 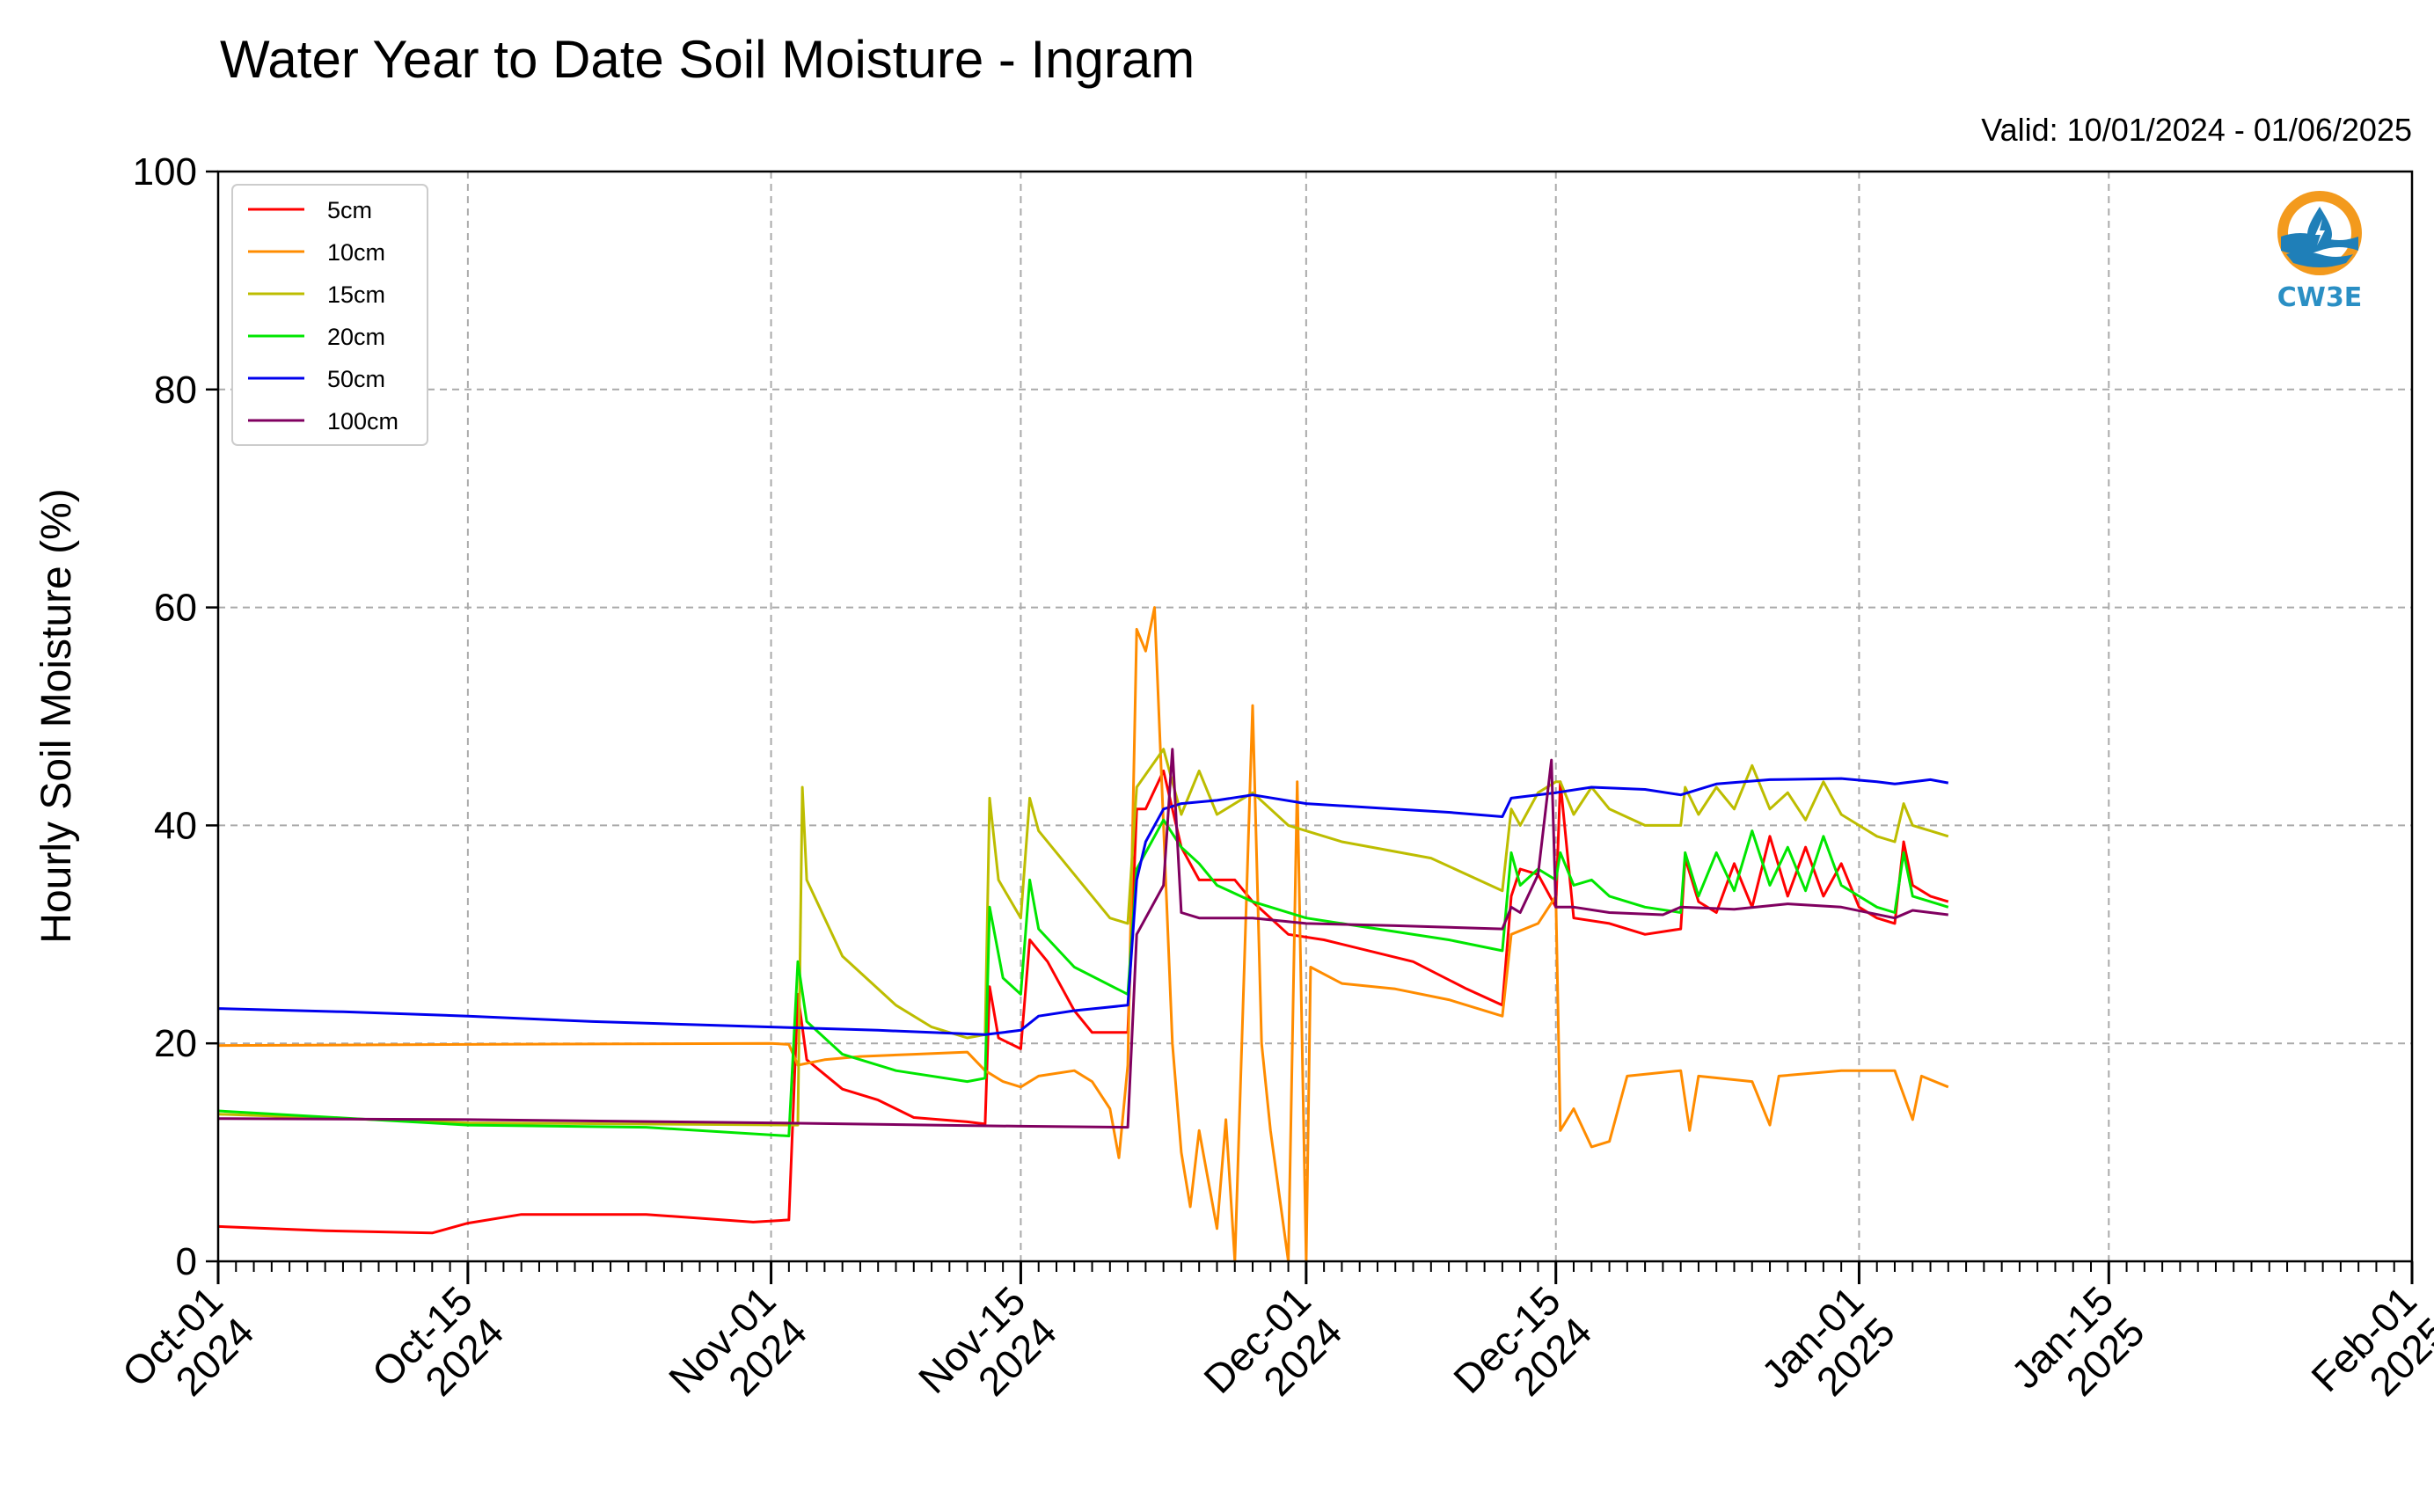 I want to click on legend-box, so click(x=329, y=315).